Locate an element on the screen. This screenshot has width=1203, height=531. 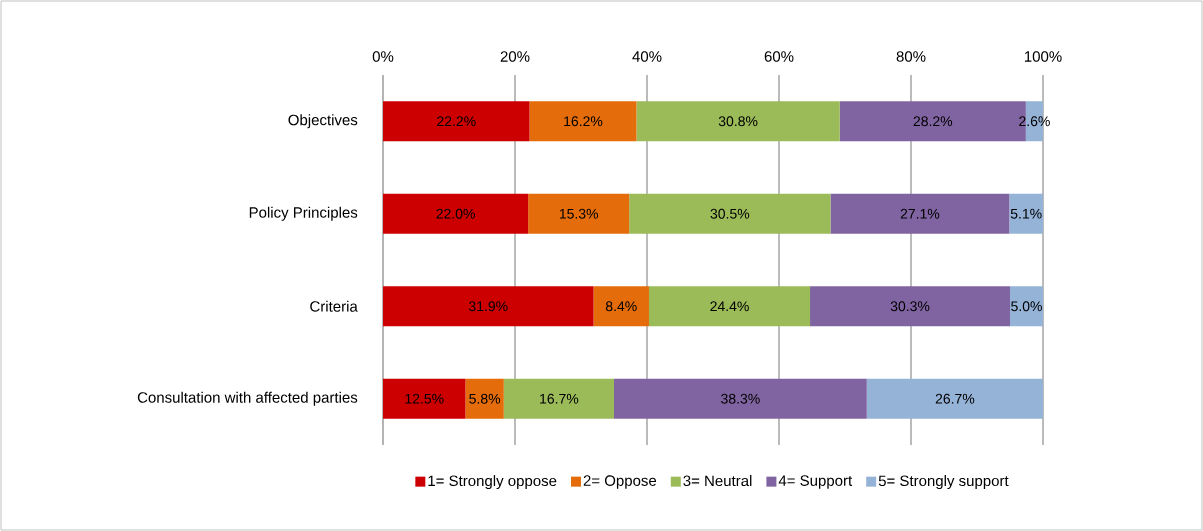
y-tick-label: Objectives is located at coordinates (323, 121).